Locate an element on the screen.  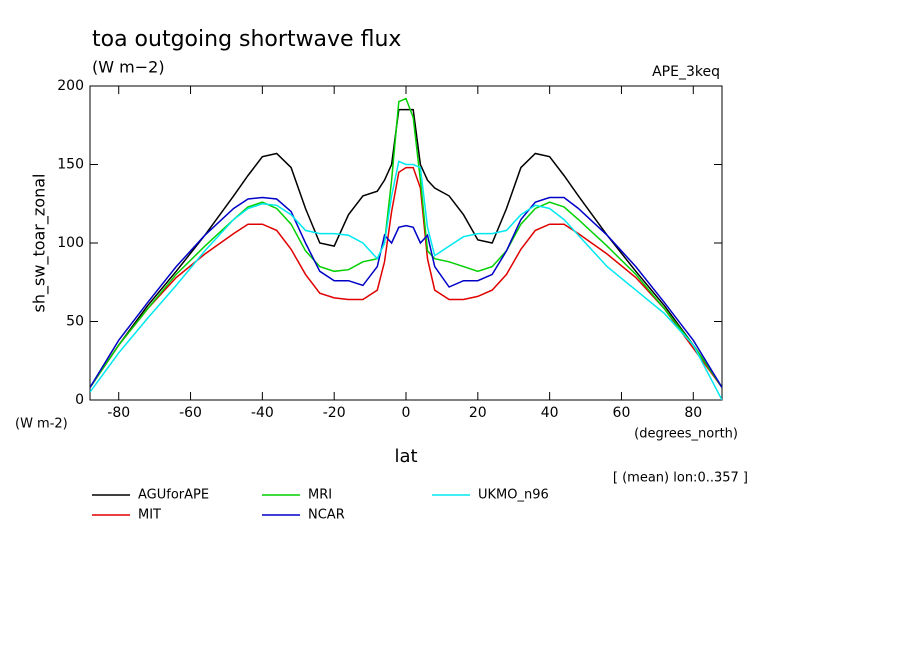
x-tick-label: -40 is located at coordinates (262, 413).